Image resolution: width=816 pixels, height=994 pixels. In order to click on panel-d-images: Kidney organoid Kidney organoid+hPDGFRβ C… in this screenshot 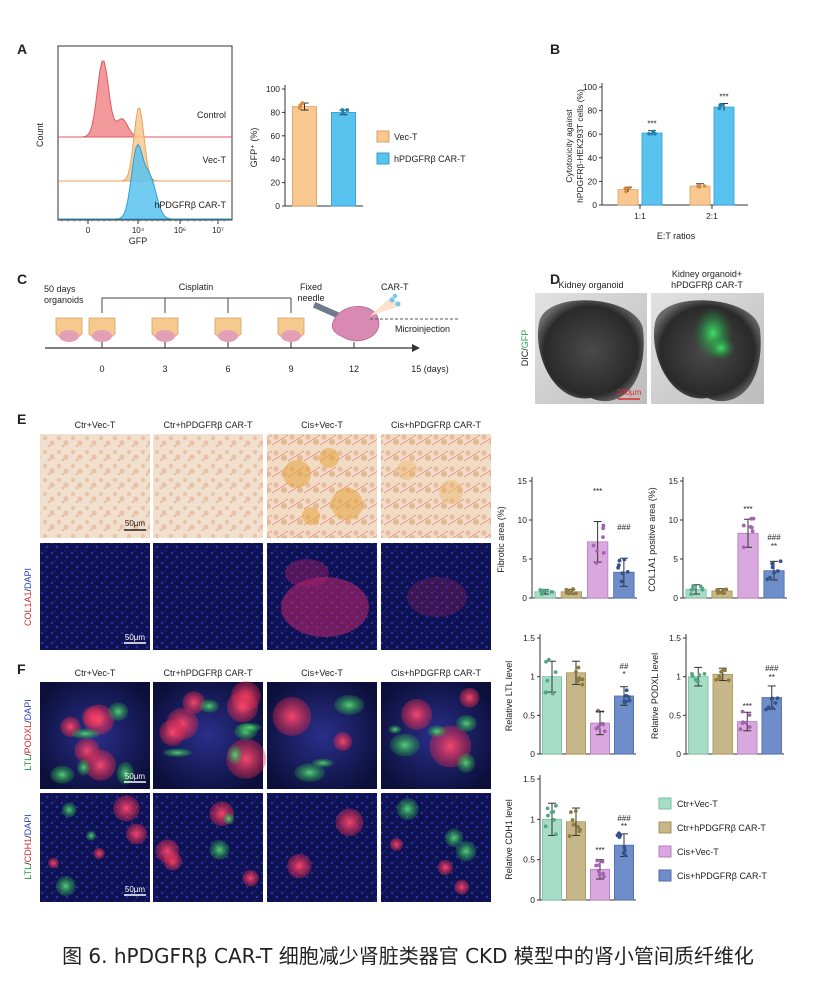, I will do `click(642, 336)`.